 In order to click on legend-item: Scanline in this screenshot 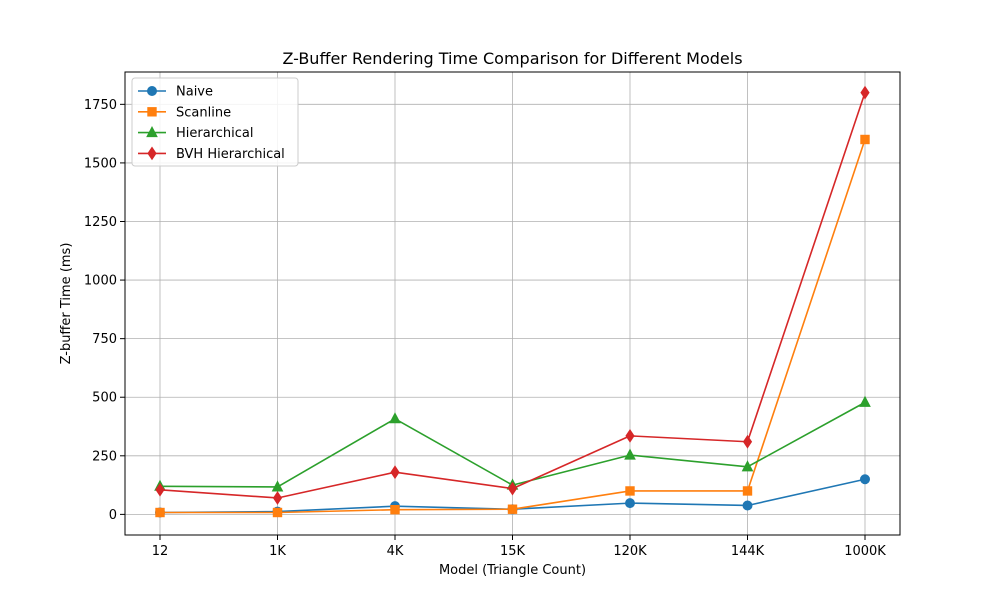, I will do `click(184, 112)`.